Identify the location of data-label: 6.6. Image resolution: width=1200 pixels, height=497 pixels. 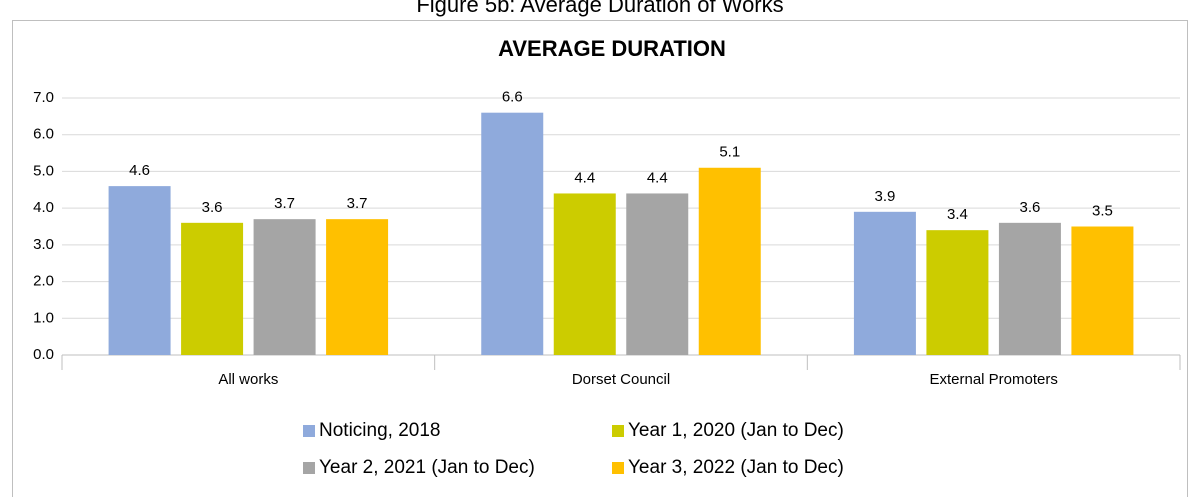
(512, 97).